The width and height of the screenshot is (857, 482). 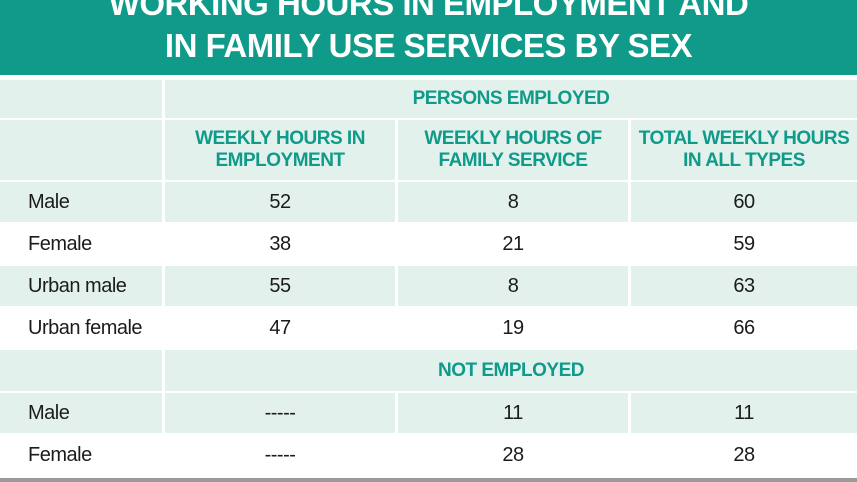 I want to click on section-heading: NOT EMPLOYED, so click(x=511, y=370).